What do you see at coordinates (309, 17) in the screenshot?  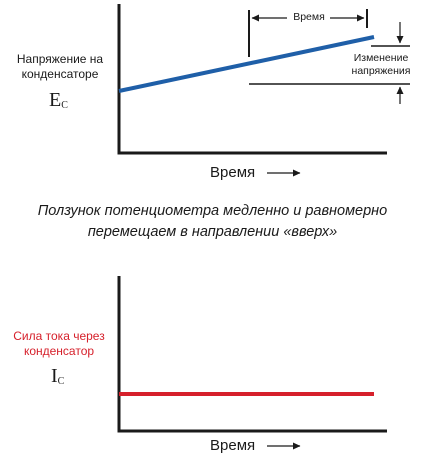 I see `time-interval-label: Время` at bounding box center [309, 17].